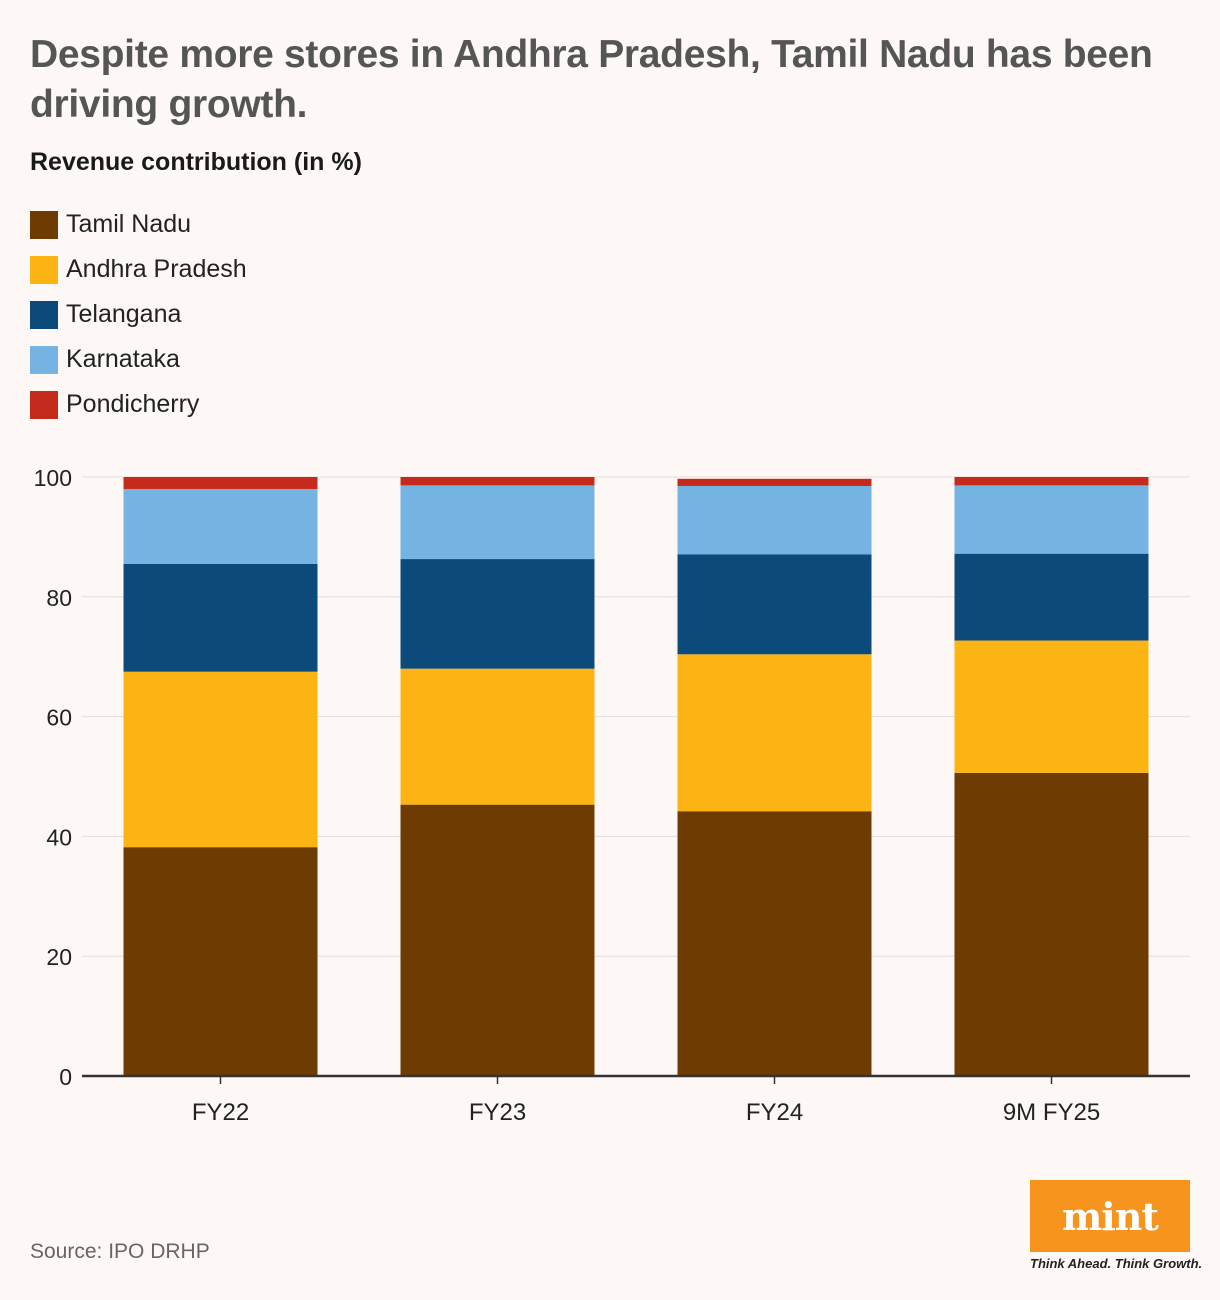 The image size is (1220, 1300). I want to click on legend-label: Andhra Pradesh, so click(156, 269).